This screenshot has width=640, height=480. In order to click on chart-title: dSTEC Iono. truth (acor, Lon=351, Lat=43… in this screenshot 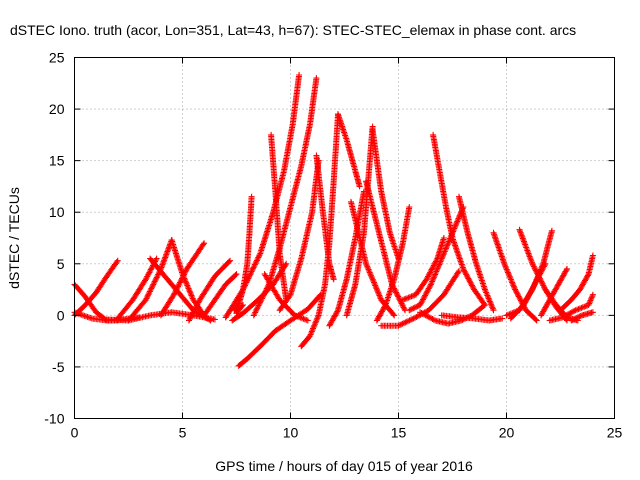, I will do `click(293, 30)`.